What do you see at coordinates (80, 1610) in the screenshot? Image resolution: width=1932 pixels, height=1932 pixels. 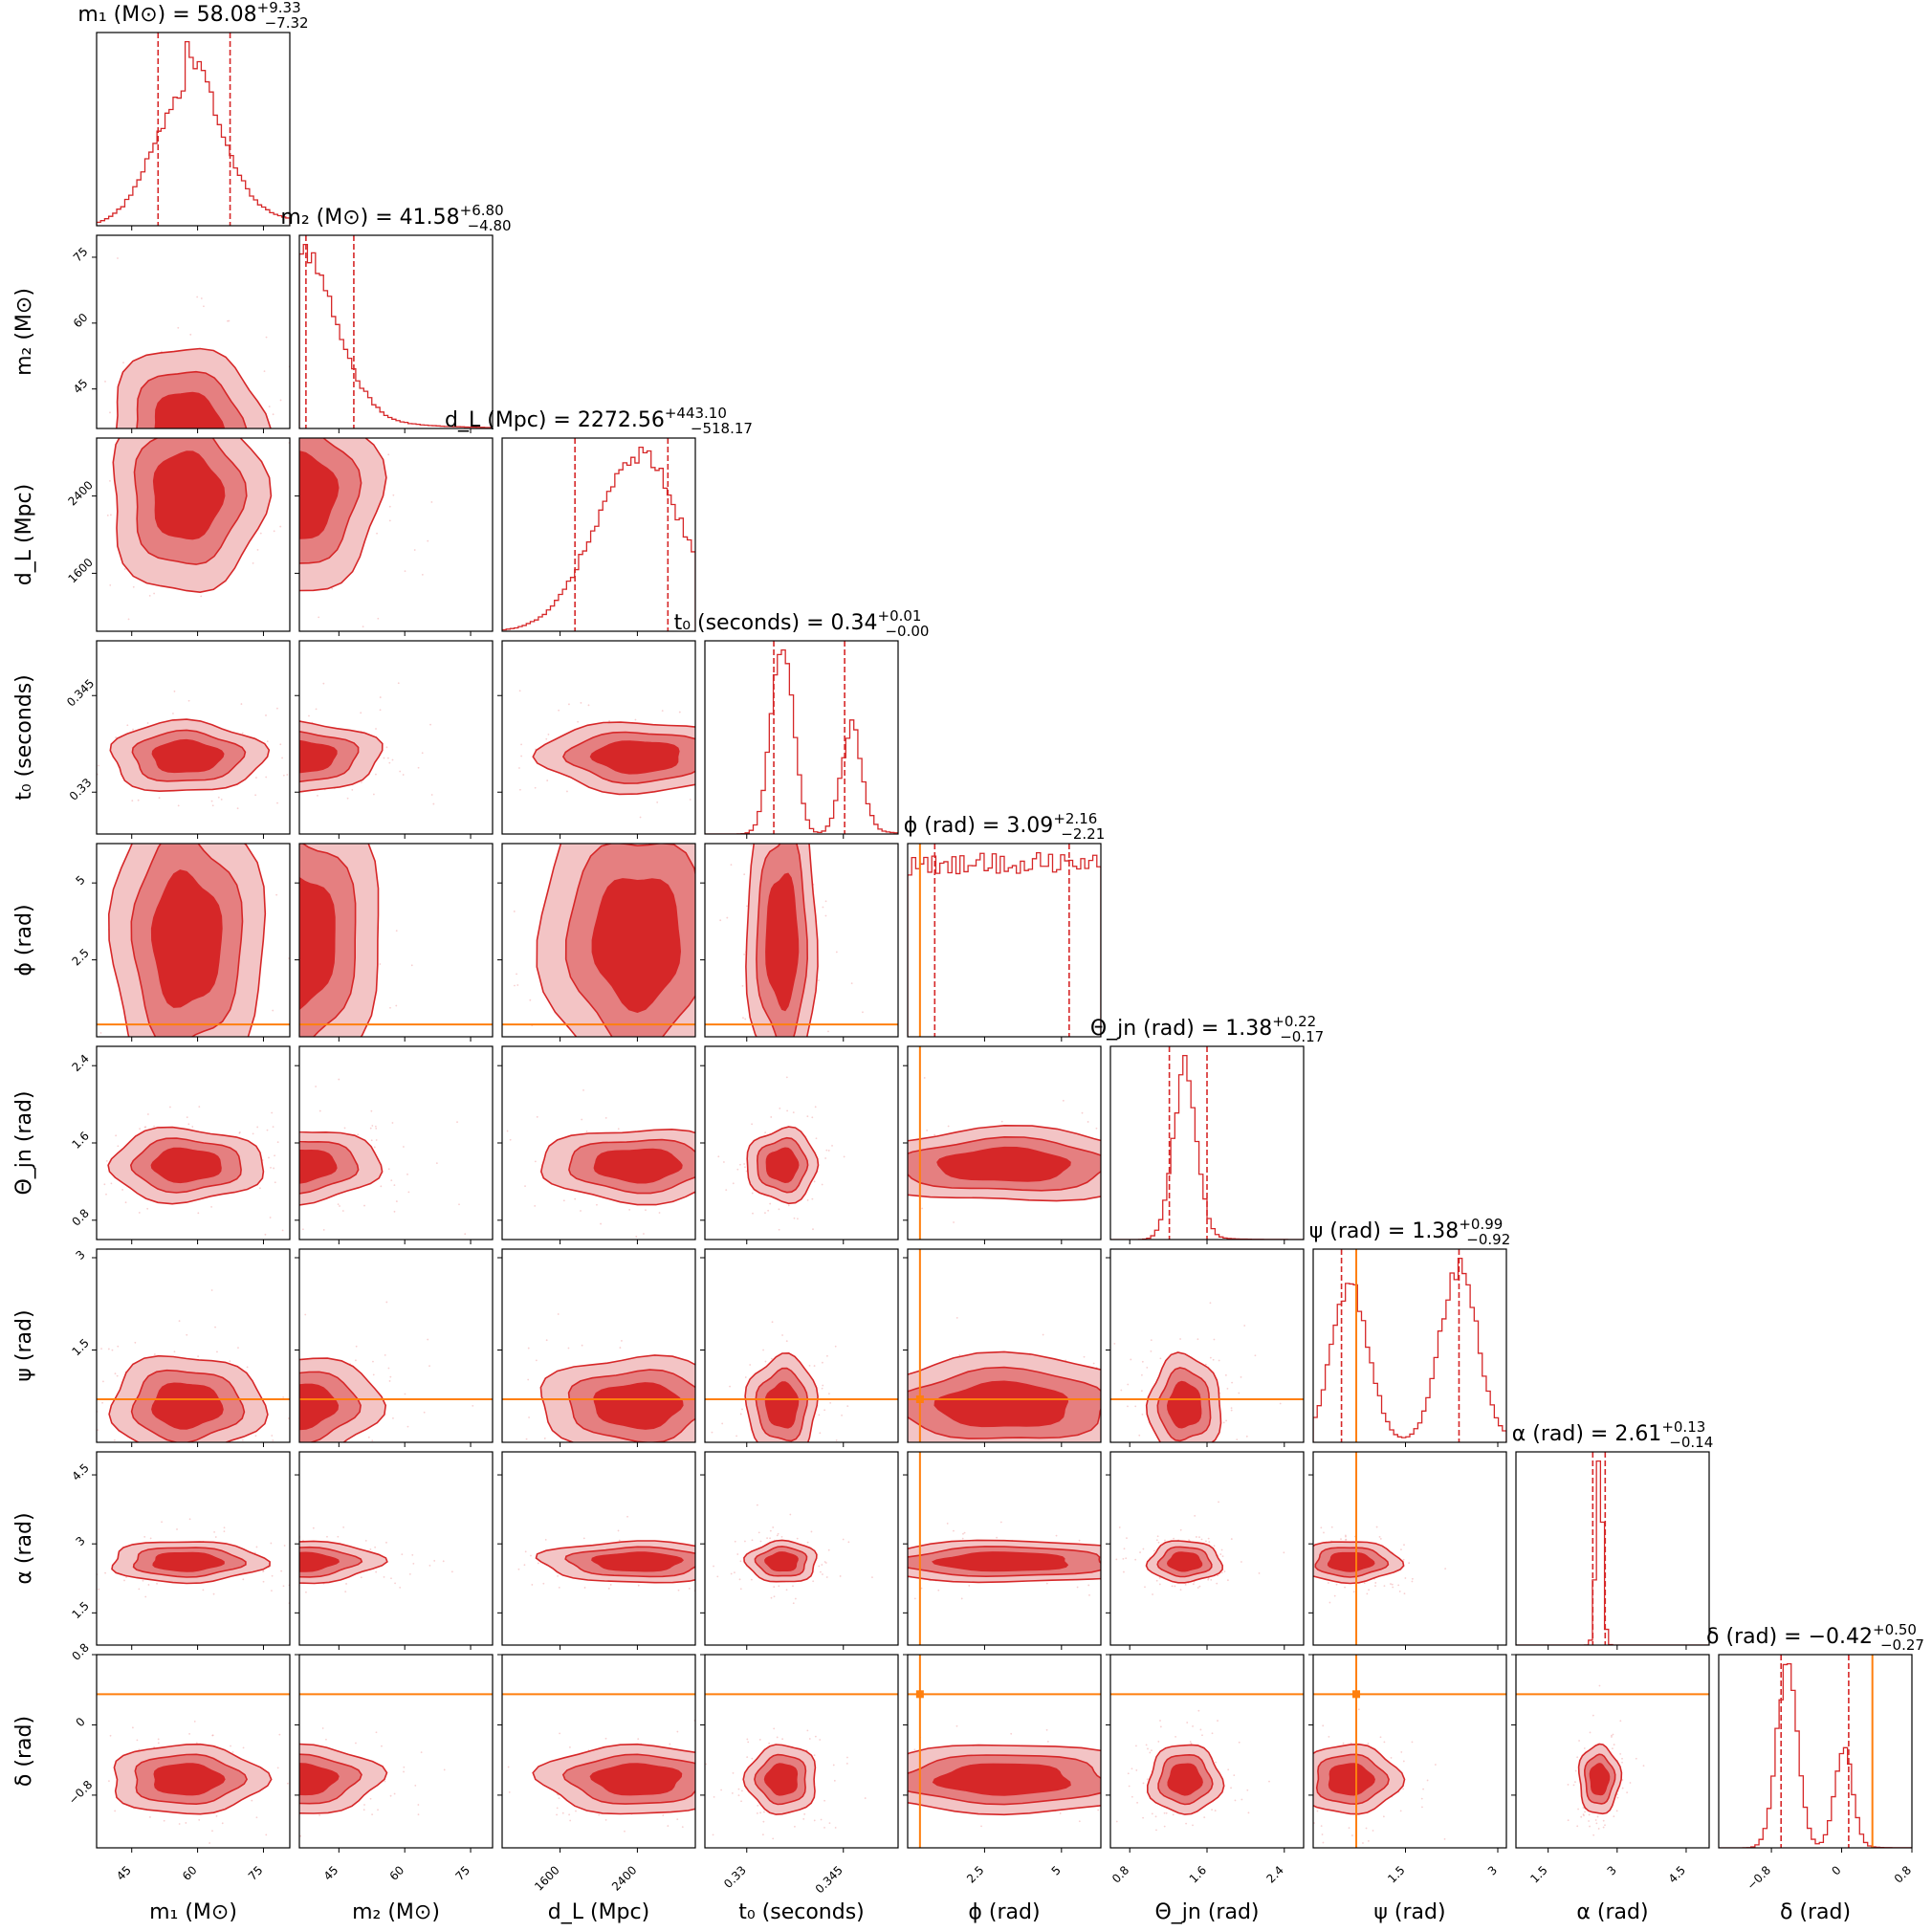 I see `y-tick-label: 1.5` at bounding box center [80, 1610].